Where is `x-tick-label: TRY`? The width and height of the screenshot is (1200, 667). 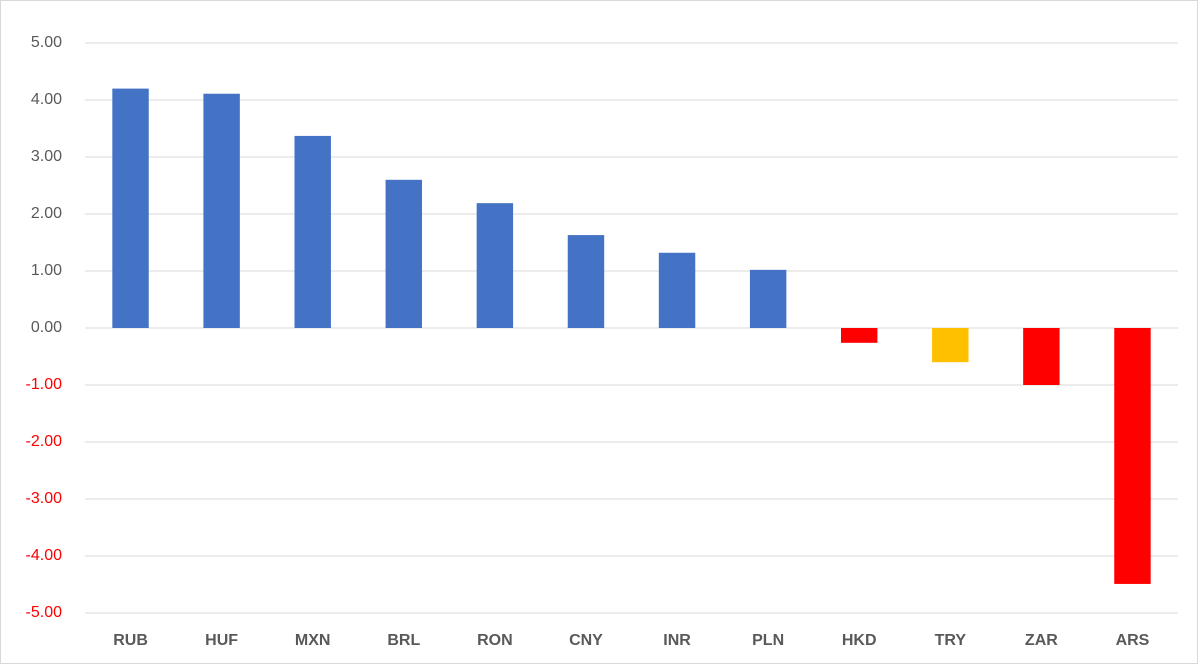
x-tick-label: TRY is located at coordinates (951, 640).